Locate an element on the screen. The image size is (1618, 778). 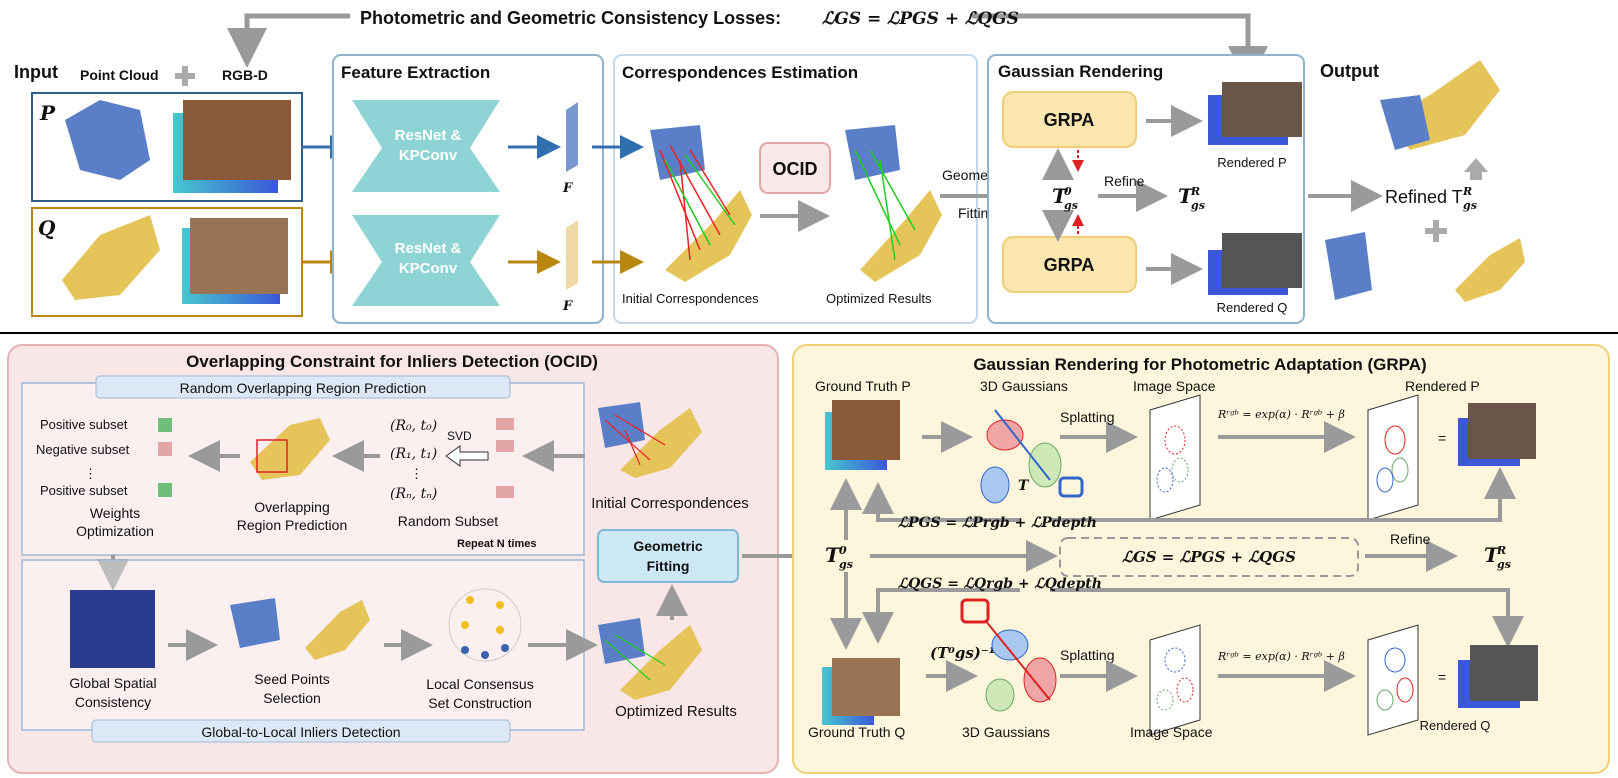
global-spatial-matrix is located at coordinates (112, 629).